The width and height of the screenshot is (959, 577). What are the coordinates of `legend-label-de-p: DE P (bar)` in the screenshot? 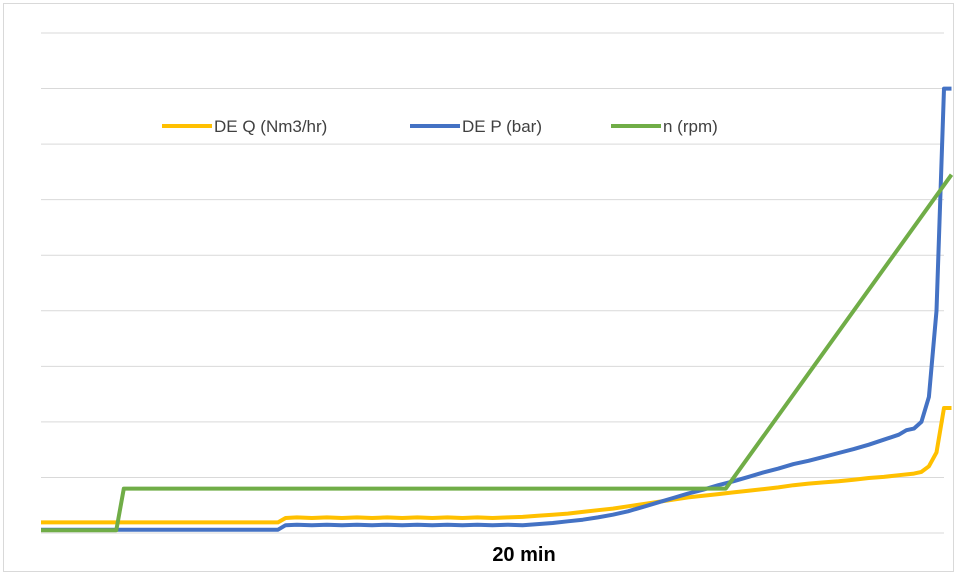 It's located at (502, 126).